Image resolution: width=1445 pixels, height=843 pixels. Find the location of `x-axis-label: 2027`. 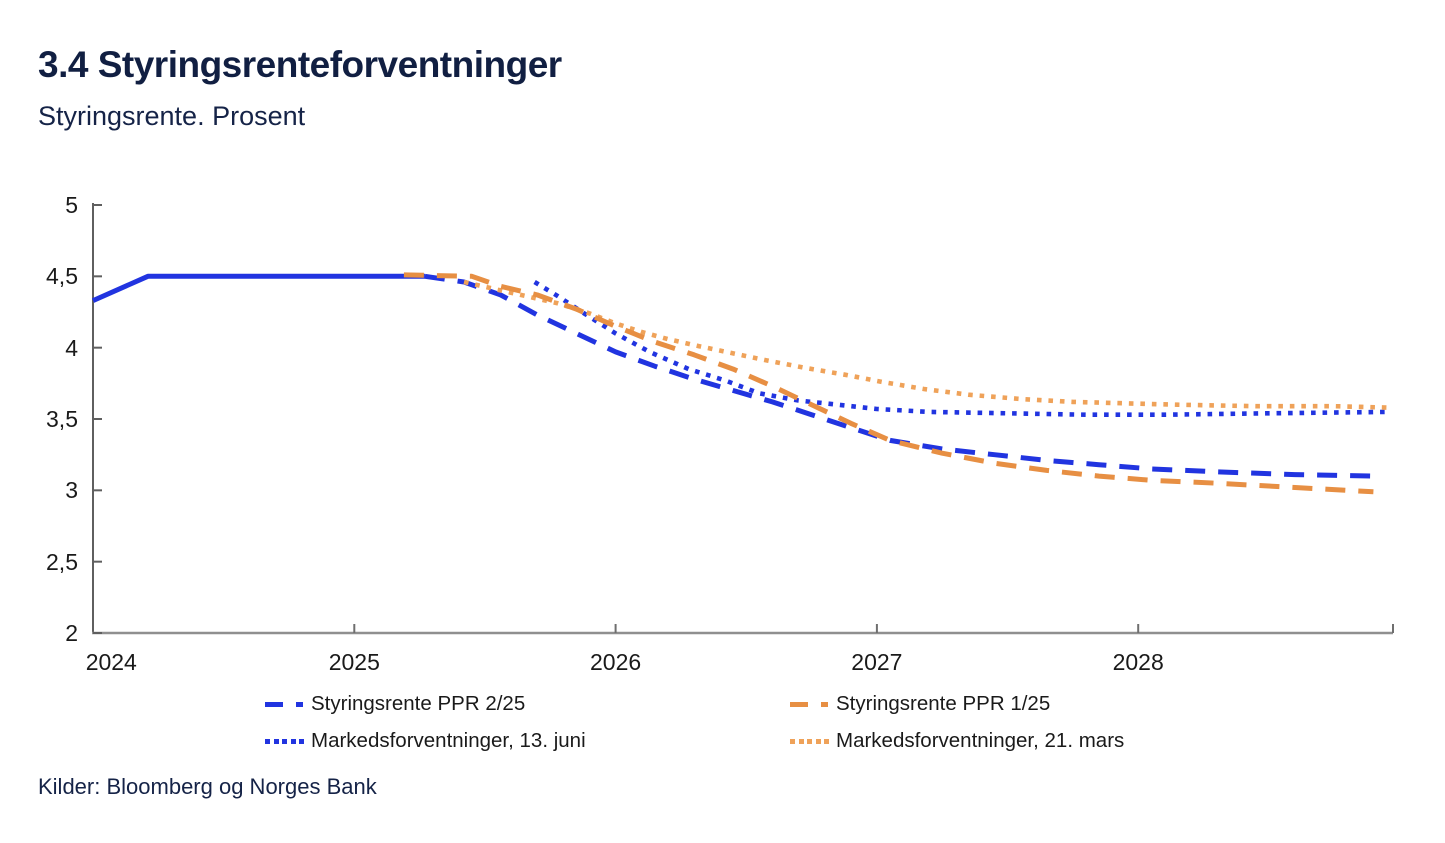

x-axis-label: 2027 is located at coordinates (877, 662).